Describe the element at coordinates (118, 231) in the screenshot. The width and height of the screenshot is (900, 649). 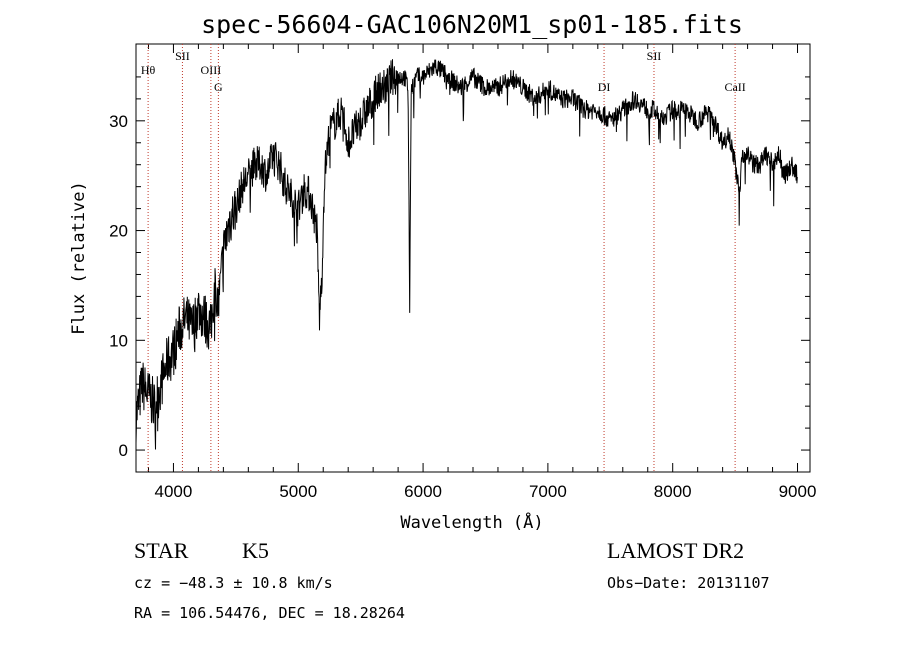
I see `y-tick-label: 20` at that location.